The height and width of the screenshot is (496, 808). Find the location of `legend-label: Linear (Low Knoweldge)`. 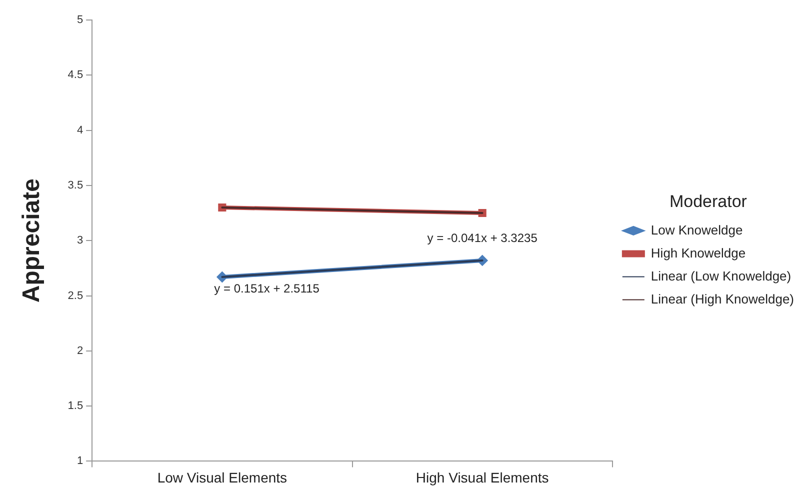

legend-label: Linear (Low Knoweldge) is located at coordinates (721, 276).